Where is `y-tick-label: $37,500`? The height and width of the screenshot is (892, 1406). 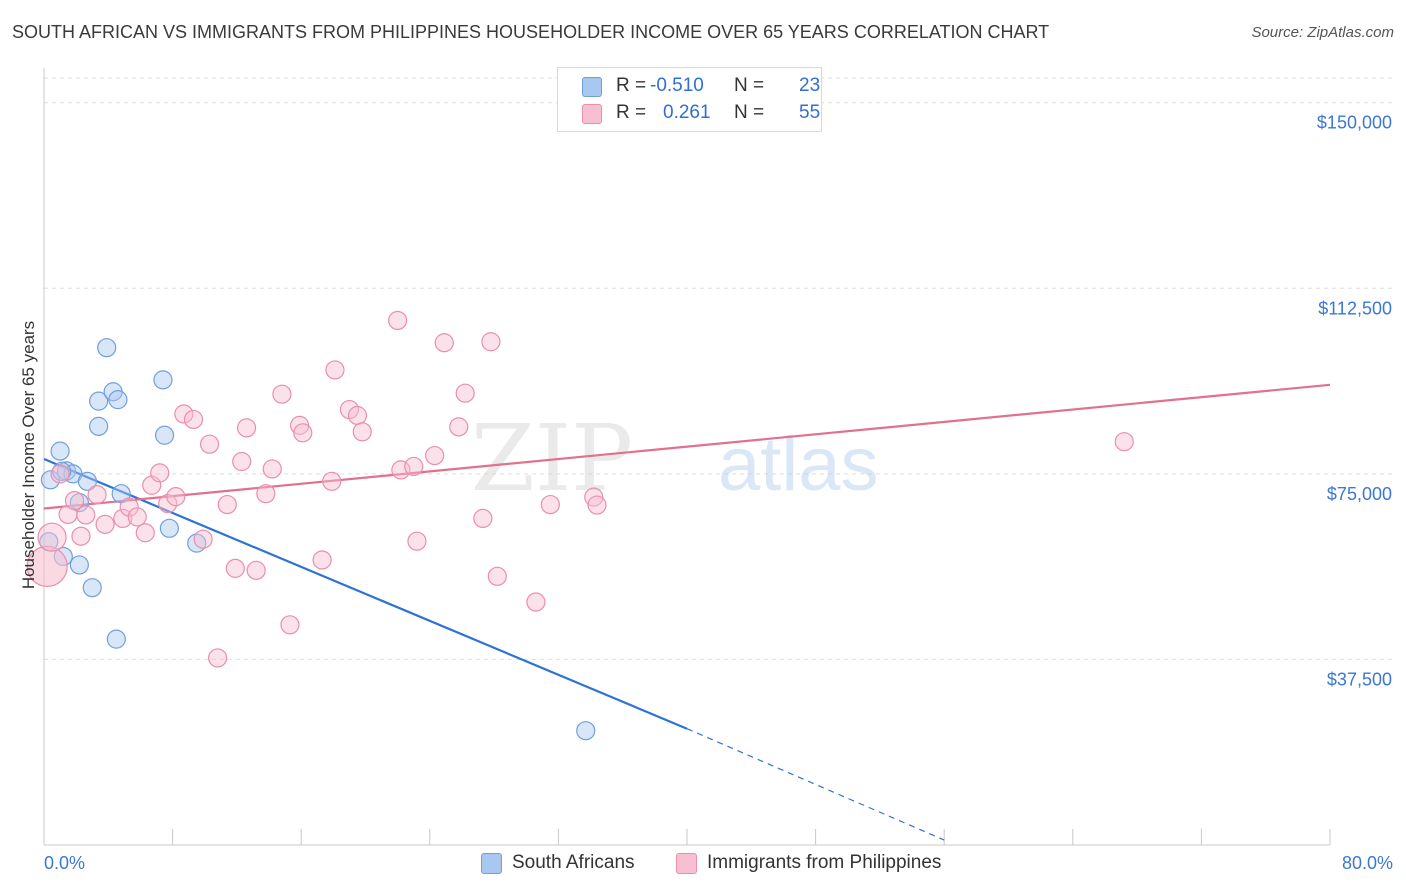 y-tick-label: $37,500 is located at coordinates (1359, 679).